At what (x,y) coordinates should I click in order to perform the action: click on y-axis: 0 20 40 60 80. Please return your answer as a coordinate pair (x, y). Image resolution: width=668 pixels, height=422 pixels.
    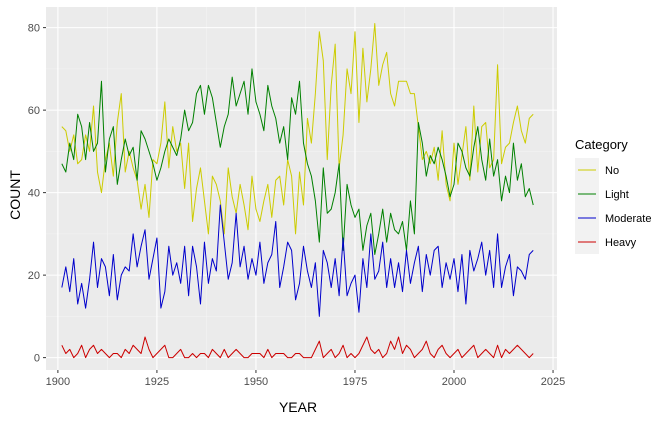
    Looking at the image, I should click on (37, 194).